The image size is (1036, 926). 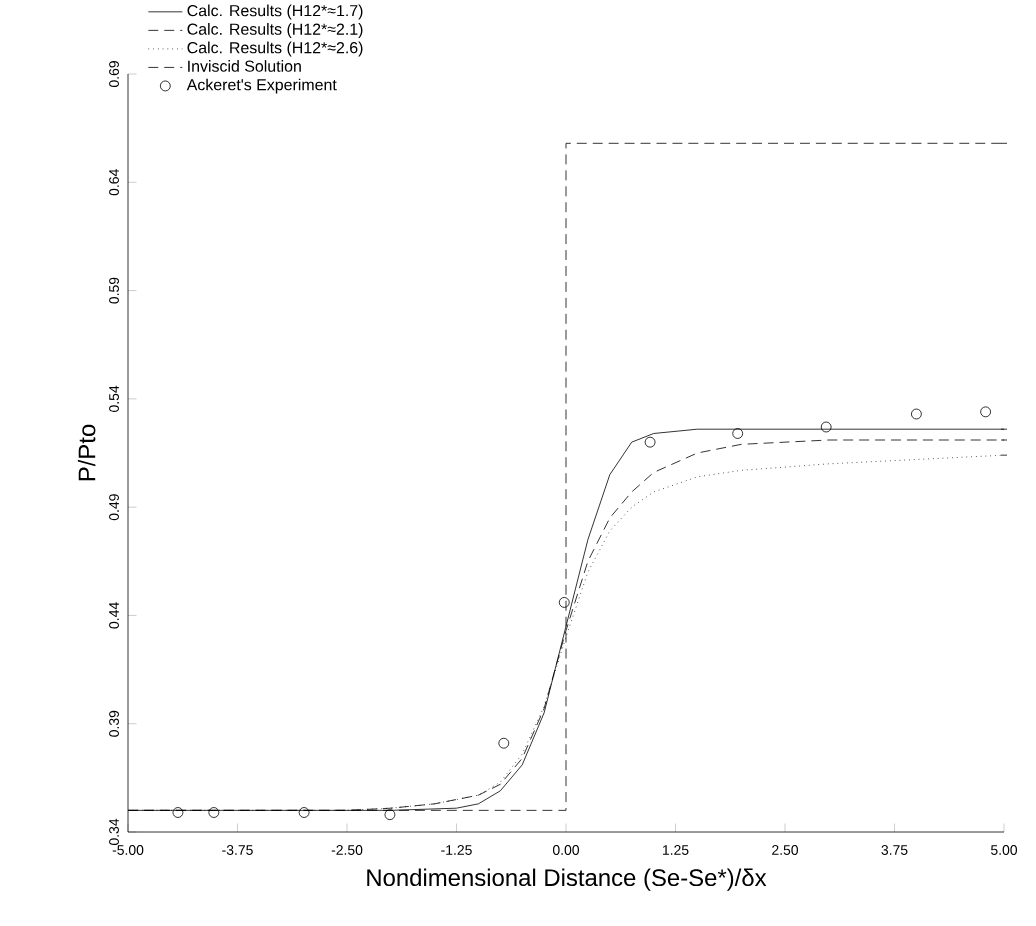 I want to click on y-axis-title: P/Pto, so click(x=86, y=452).